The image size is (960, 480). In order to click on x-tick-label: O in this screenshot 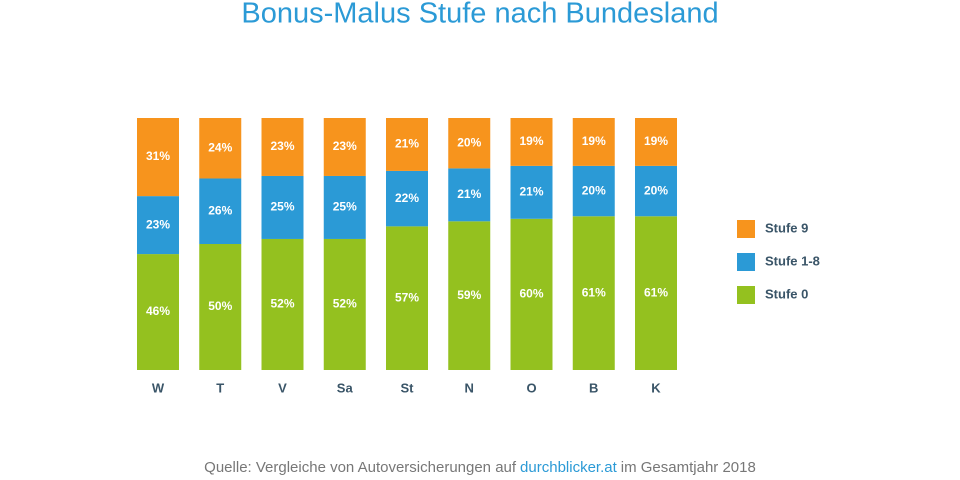, I will do `click(531, 387)`.